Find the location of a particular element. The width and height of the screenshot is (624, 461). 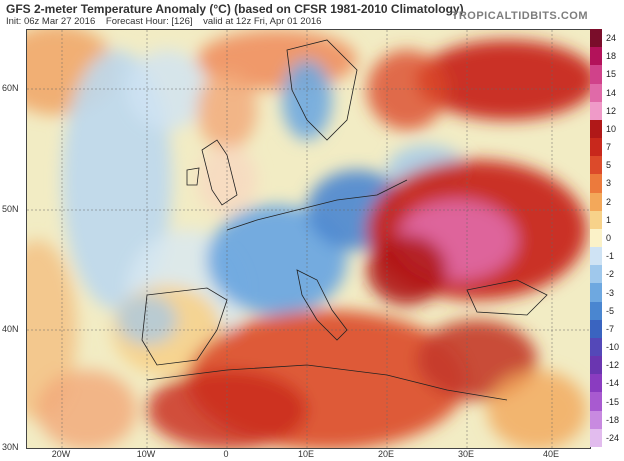

colorbar-label: 24 is located at coordinates (611, 38).